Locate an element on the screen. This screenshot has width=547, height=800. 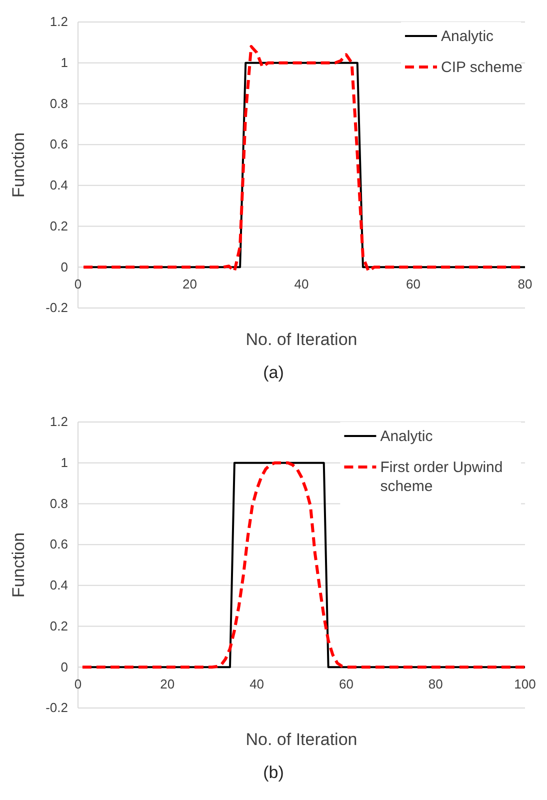
x-tick-label: 100 is located at coordinates (525, 684).